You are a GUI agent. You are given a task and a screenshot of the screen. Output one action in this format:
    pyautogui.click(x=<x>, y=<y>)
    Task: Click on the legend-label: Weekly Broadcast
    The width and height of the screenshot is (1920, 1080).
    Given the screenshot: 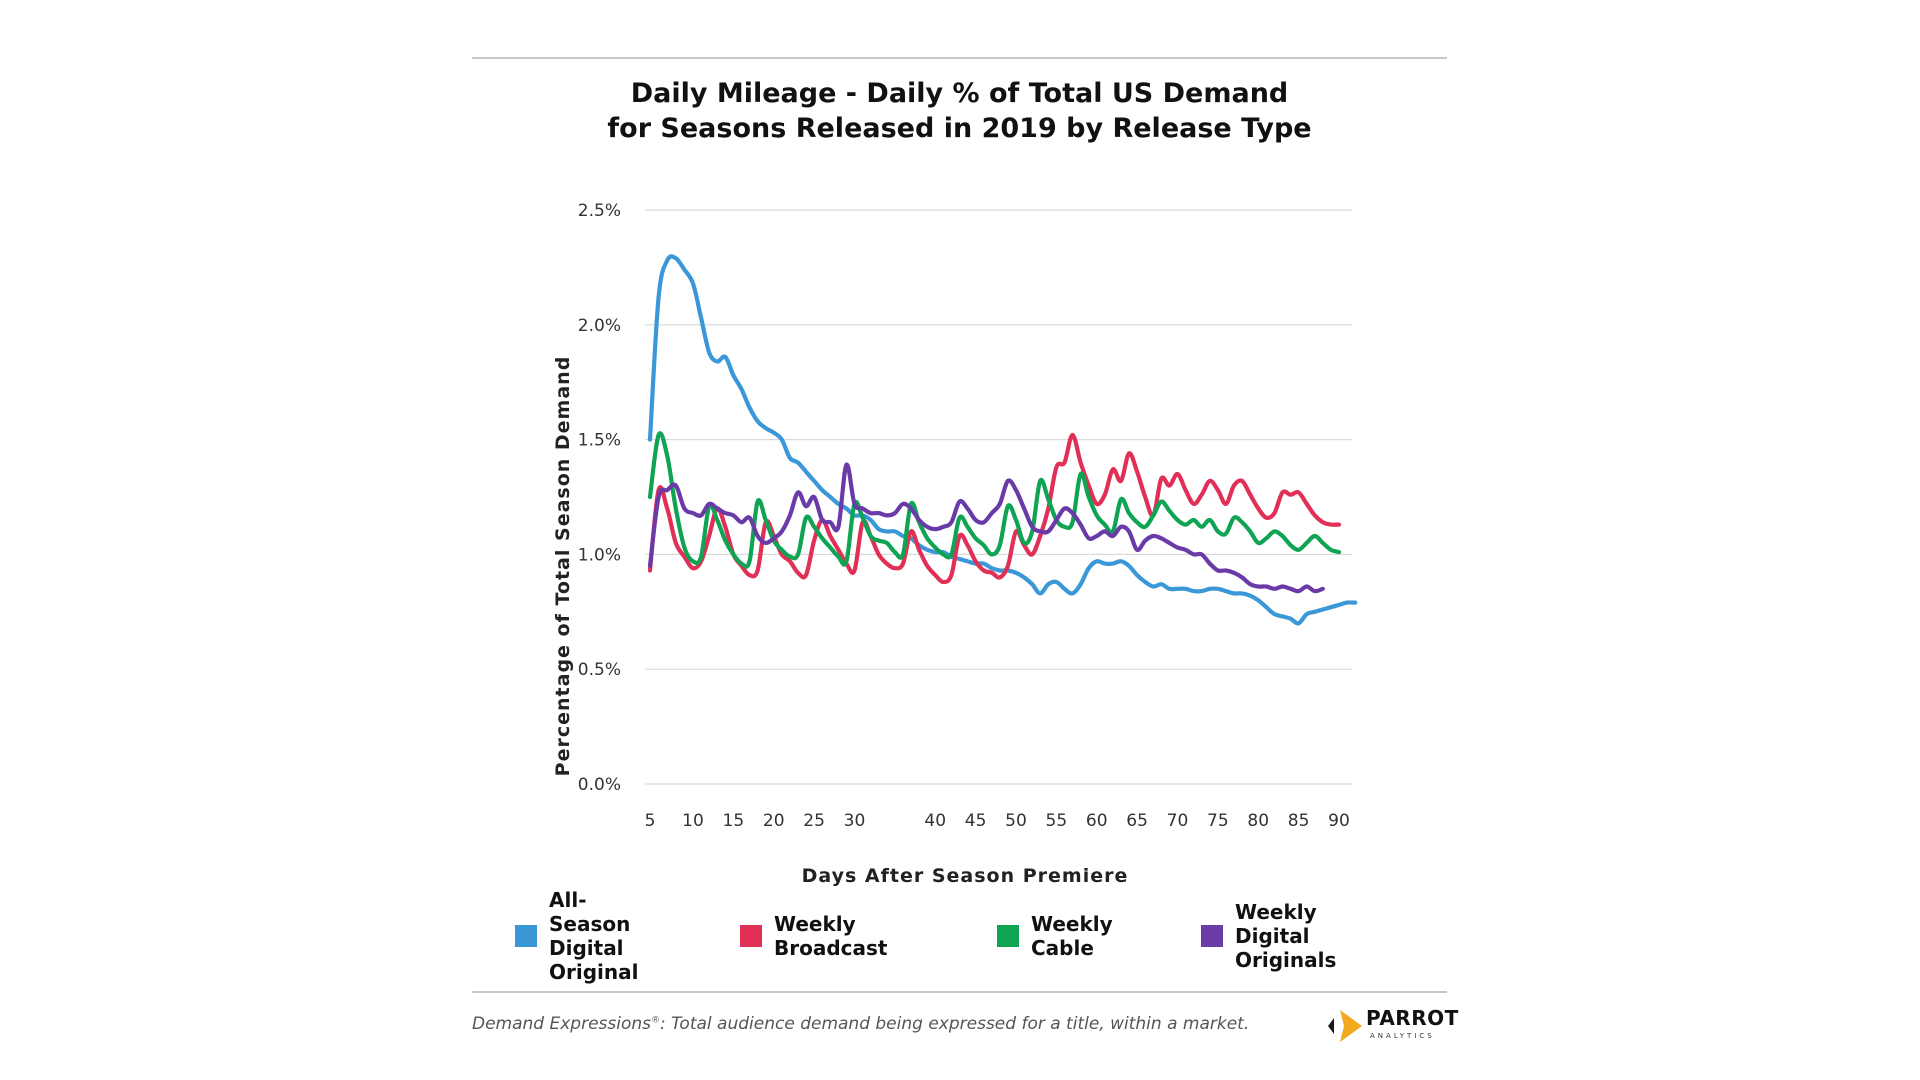 What is the action you would take?
    pyautogui.click(x=831, y=936)
    